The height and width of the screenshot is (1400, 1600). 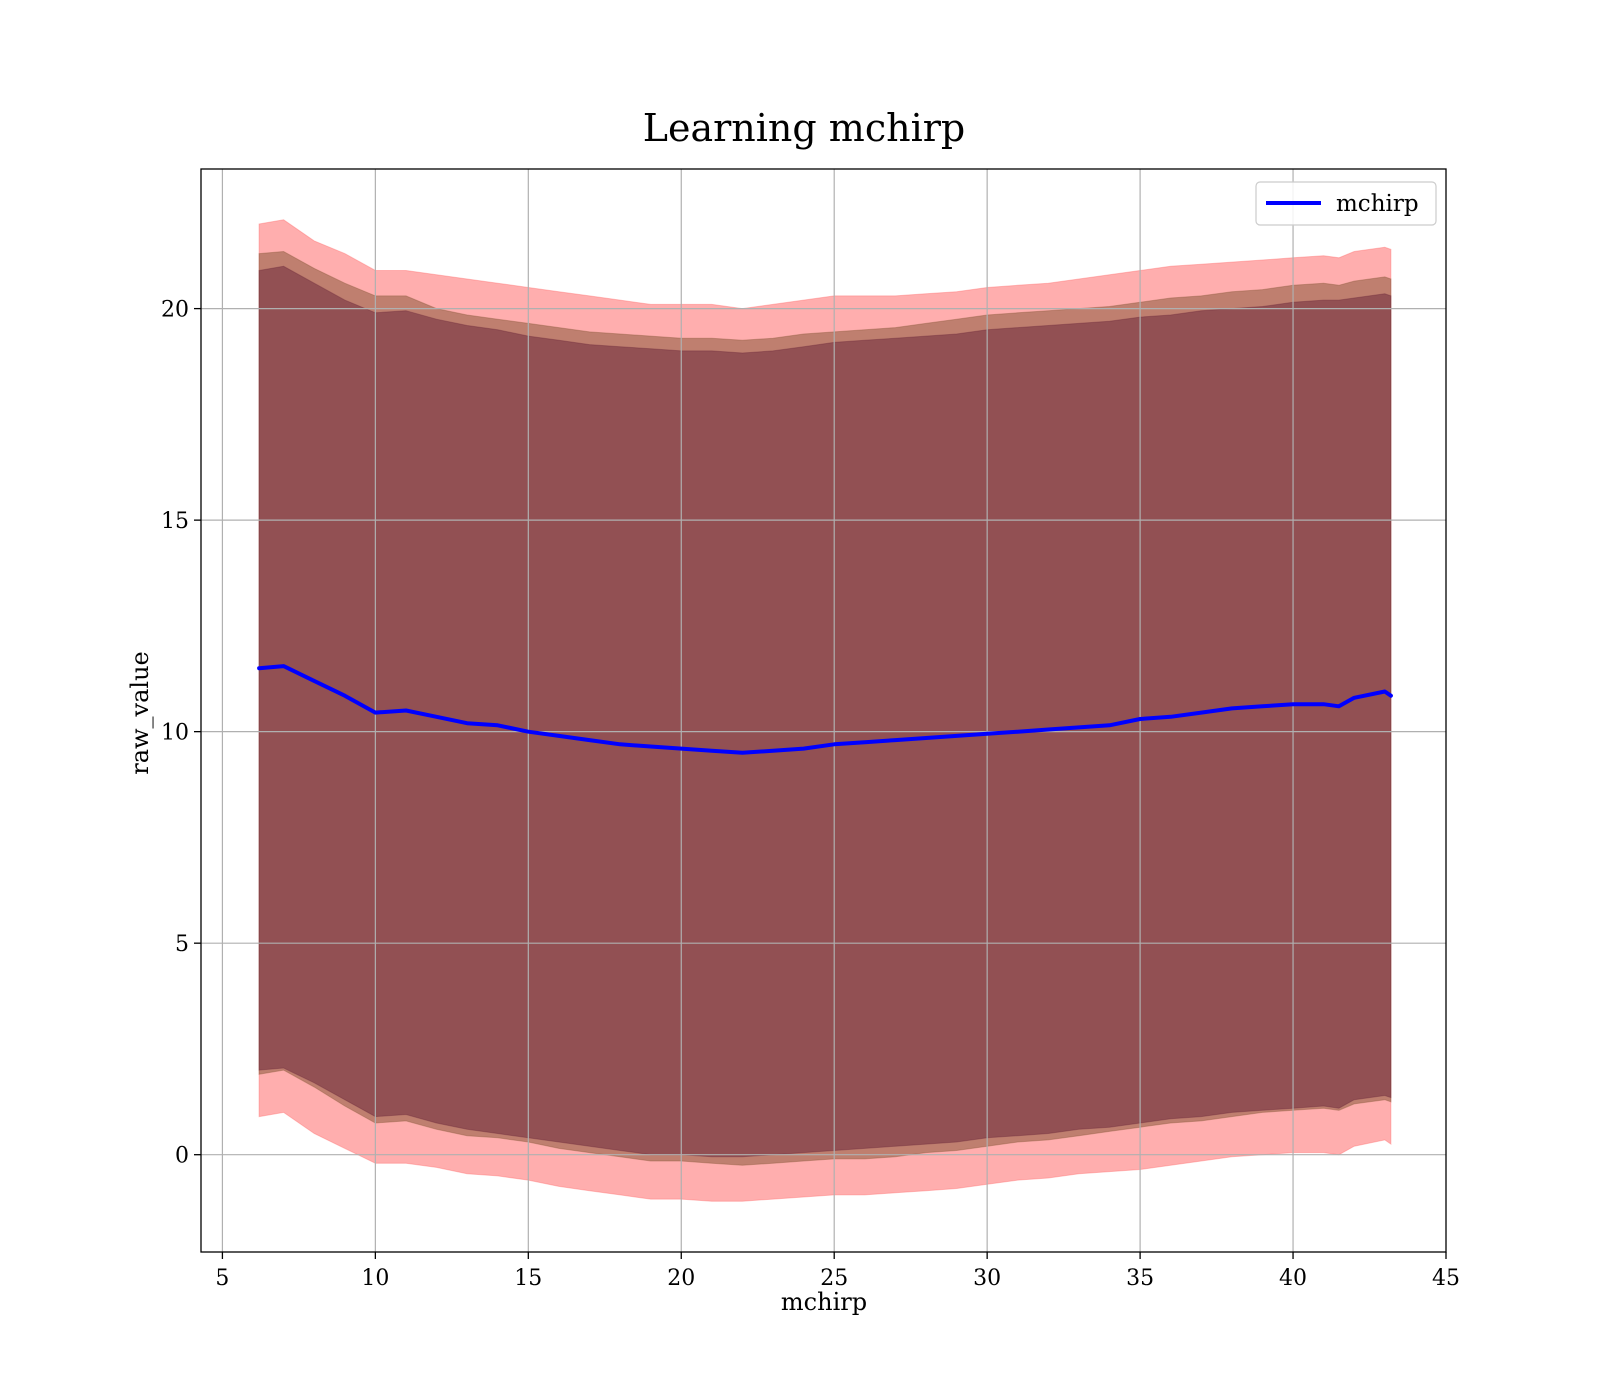 What do you see at coordinates (182, 1156) in the screenshot?
I see `y-tick-label: 0` at bounding box center [182, 1156].